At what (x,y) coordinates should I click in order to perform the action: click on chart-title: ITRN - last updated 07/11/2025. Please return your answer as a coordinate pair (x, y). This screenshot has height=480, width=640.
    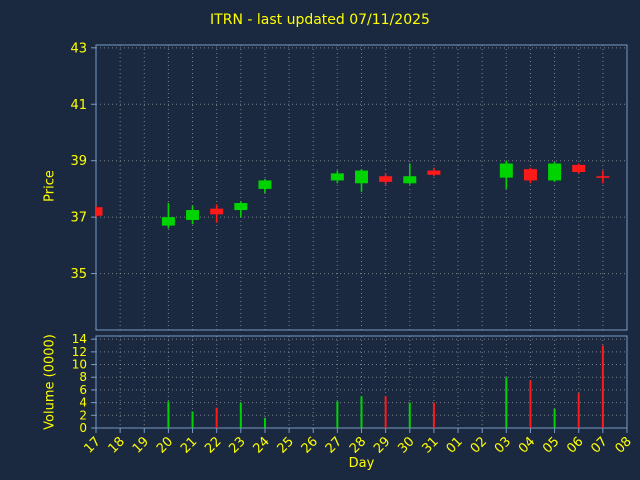
    Looking at the image, I should click on (320, 20).